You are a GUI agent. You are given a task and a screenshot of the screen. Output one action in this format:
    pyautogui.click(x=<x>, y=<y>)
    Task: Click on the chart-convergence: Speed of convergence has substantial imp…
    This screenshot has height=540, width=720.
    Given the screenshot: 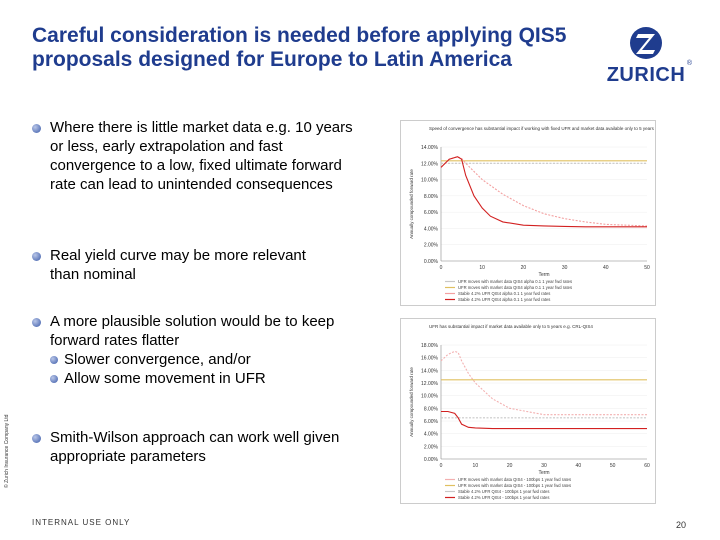 What is the action you would take?
    pyautogui.click(x=542, y=213)
    